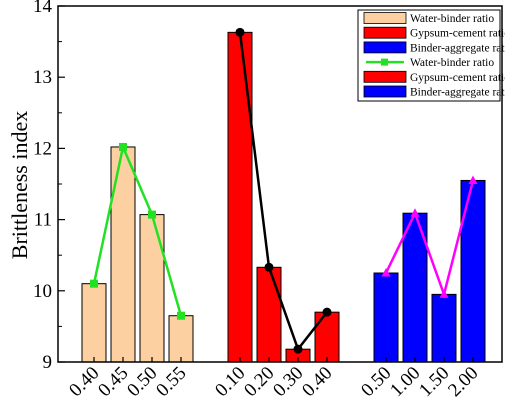  I want to click on y-tick-label: 9, so click(48, 362).